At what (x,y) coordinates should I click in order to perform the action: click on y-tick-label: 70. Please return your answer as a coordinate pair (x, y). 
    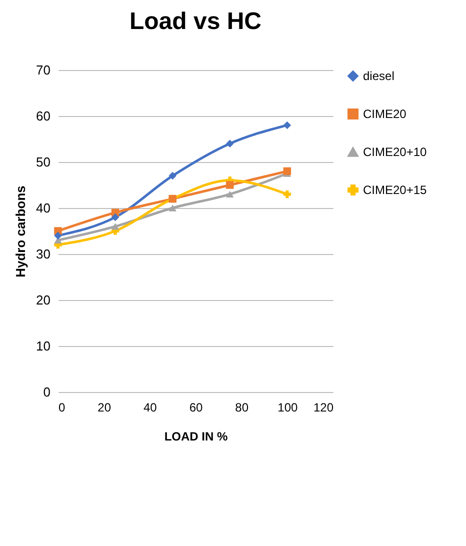
    Looking at the image, I should click on (43, 70).